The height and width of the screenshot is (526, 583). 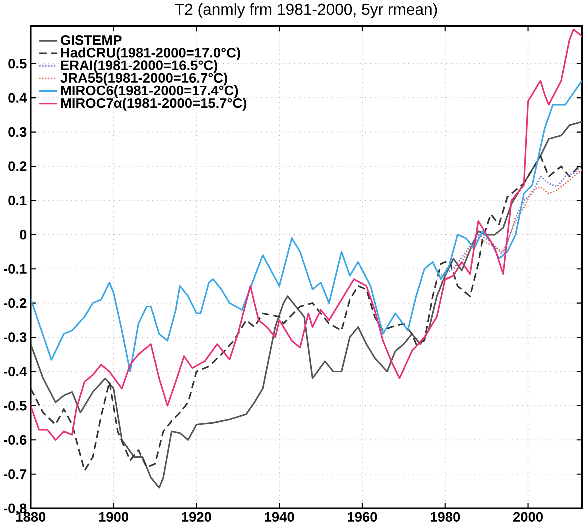 What do you see at coordinates (528, 517) in the screenshot?
I see `x-tick-label: 2000` at bounding box center [528, 517].